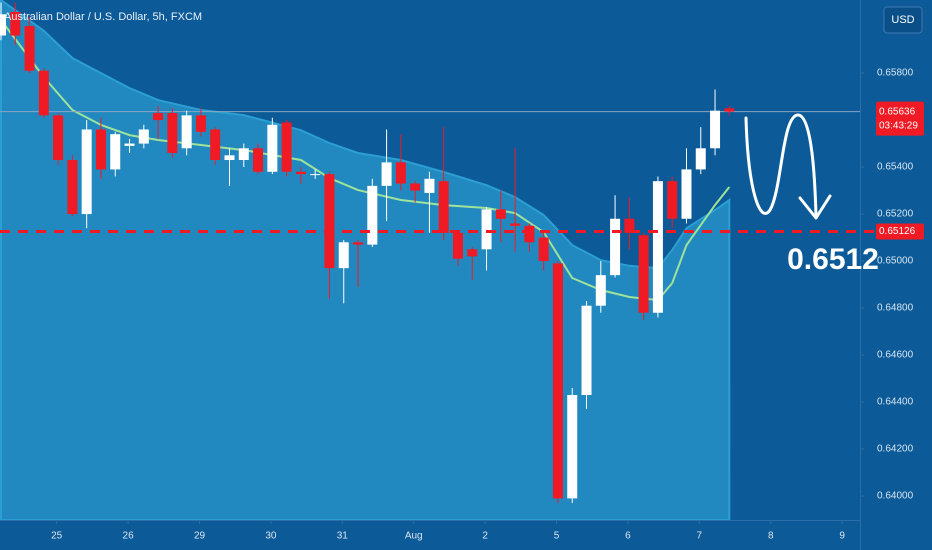  I want to click on y-tick-label: 0.65000, so click(895, 261).